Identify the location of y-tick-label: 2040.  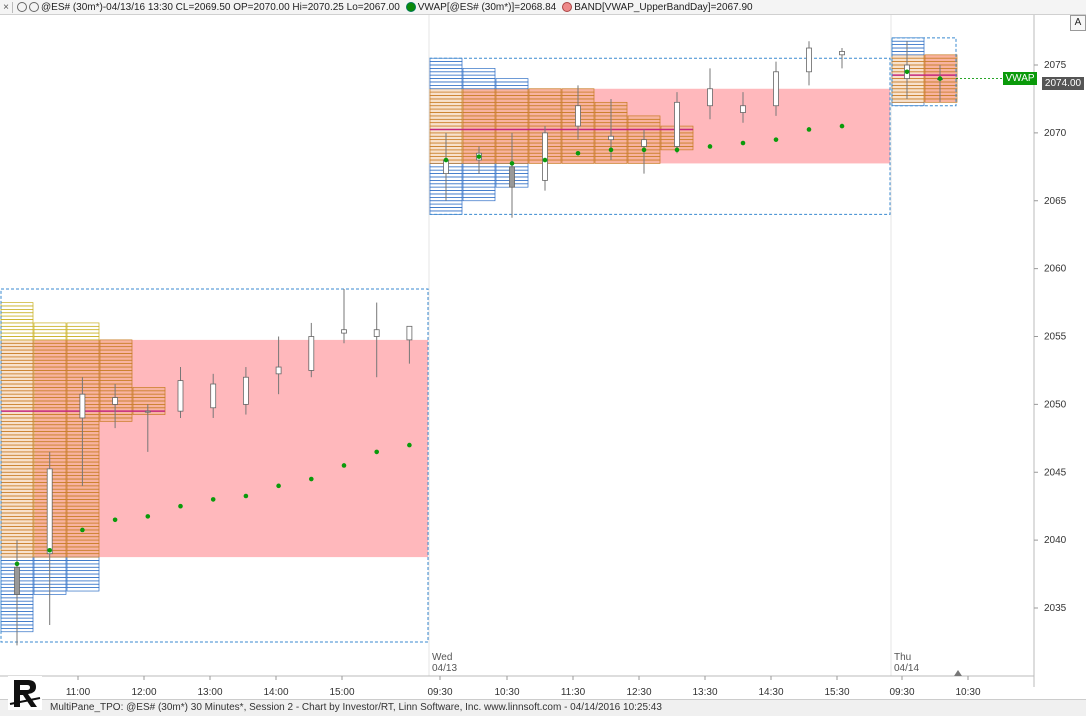
(1055, 540).